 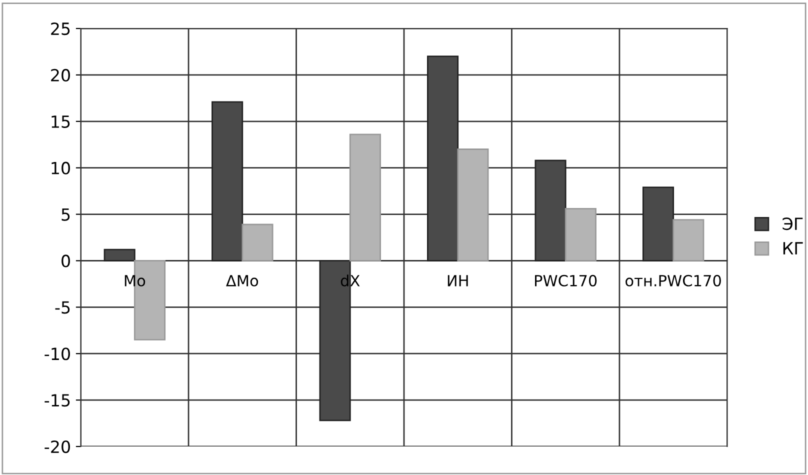 What do you see at coordinates (57, 400) in the screenshot?
I see `y-tick-label: -15` at bounding box center [57, 400].